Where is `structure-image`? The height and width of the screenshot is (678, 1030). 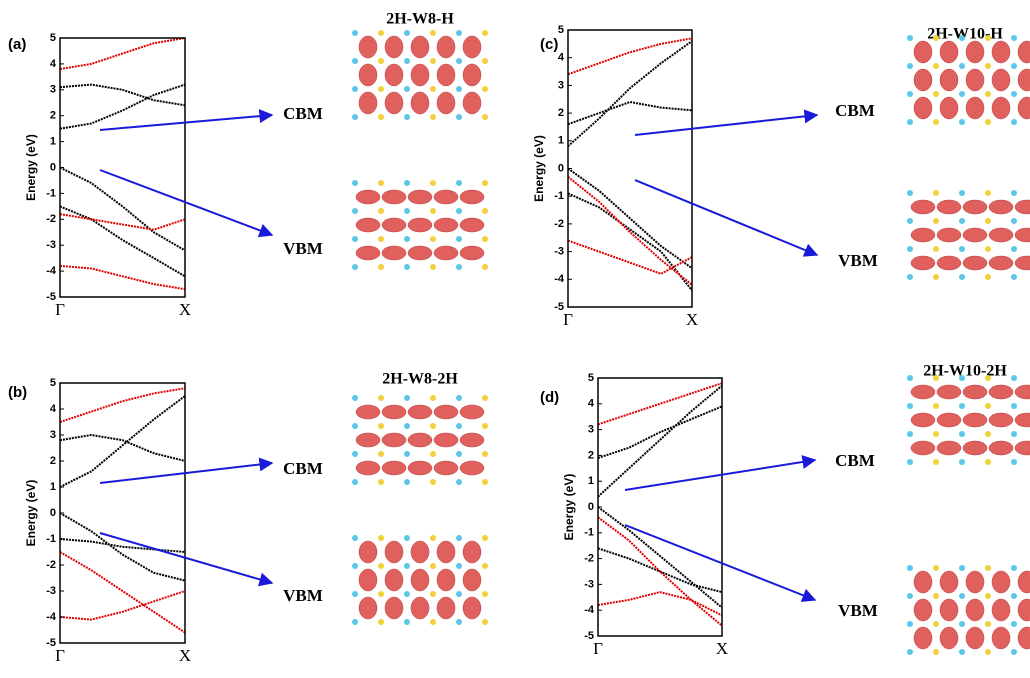 structure-image is located at coordinates (968, 420).